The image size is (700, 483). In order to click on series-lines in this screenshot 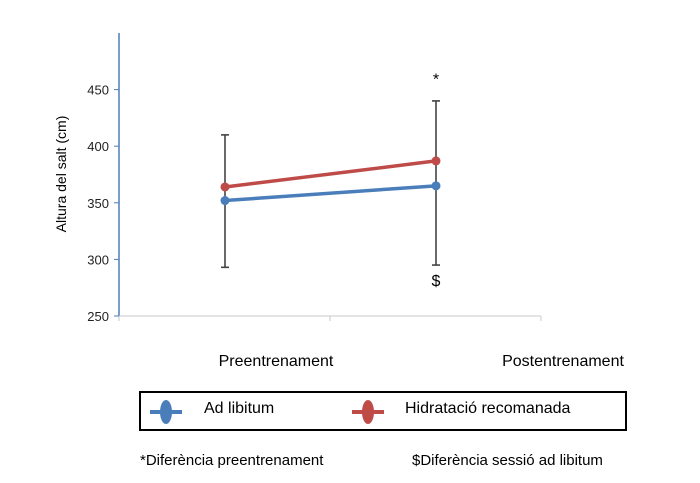, I will do `click(330, 181)`.